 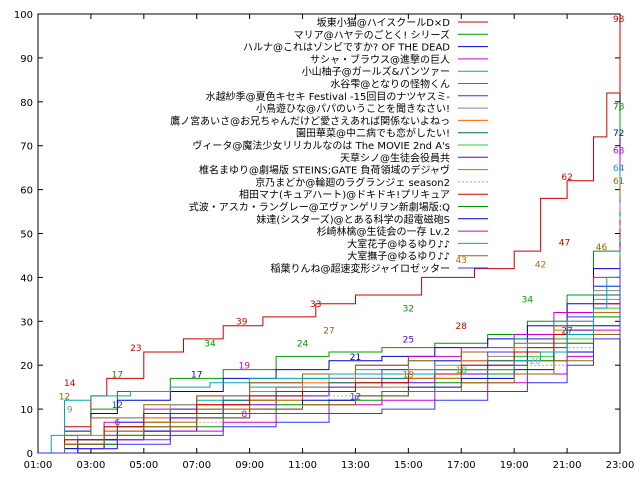 I want to click on y-tick-label: 100, so click(x=23, y=15).